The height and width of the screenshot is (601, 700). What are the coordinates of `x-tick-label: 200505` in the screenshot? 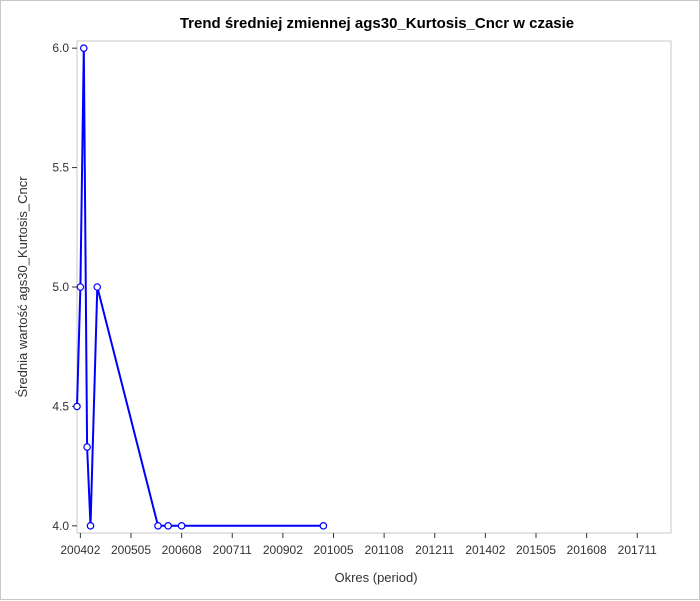 It's located at (131, 550).